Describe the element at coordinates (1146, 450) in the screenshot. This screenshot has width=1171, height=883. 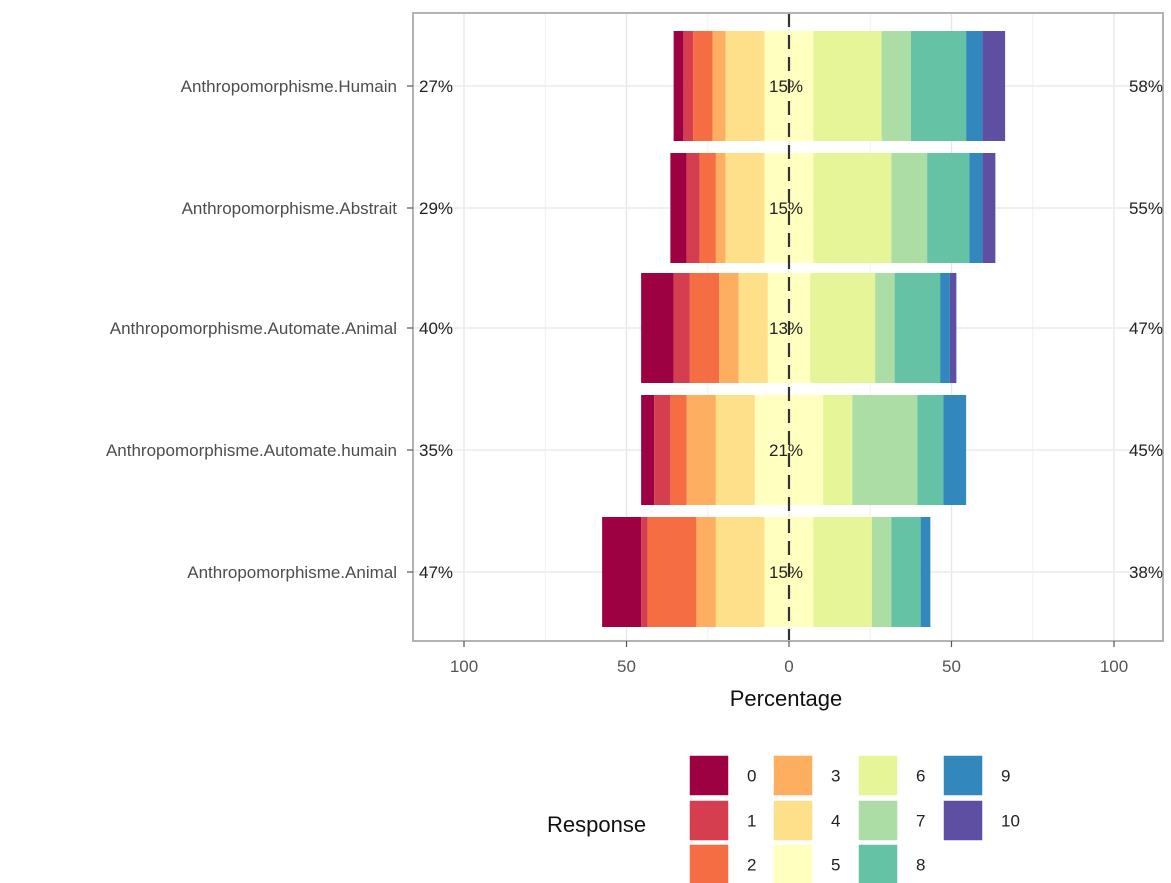
I see `right-percent-label: 45%` at that location.